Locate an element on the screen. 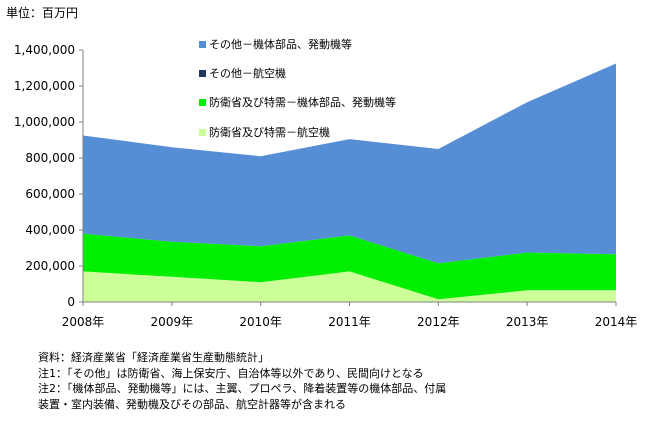  legend-item-other-parts: その他－機体部品、発動機等 is located at coordinates (275, 44).